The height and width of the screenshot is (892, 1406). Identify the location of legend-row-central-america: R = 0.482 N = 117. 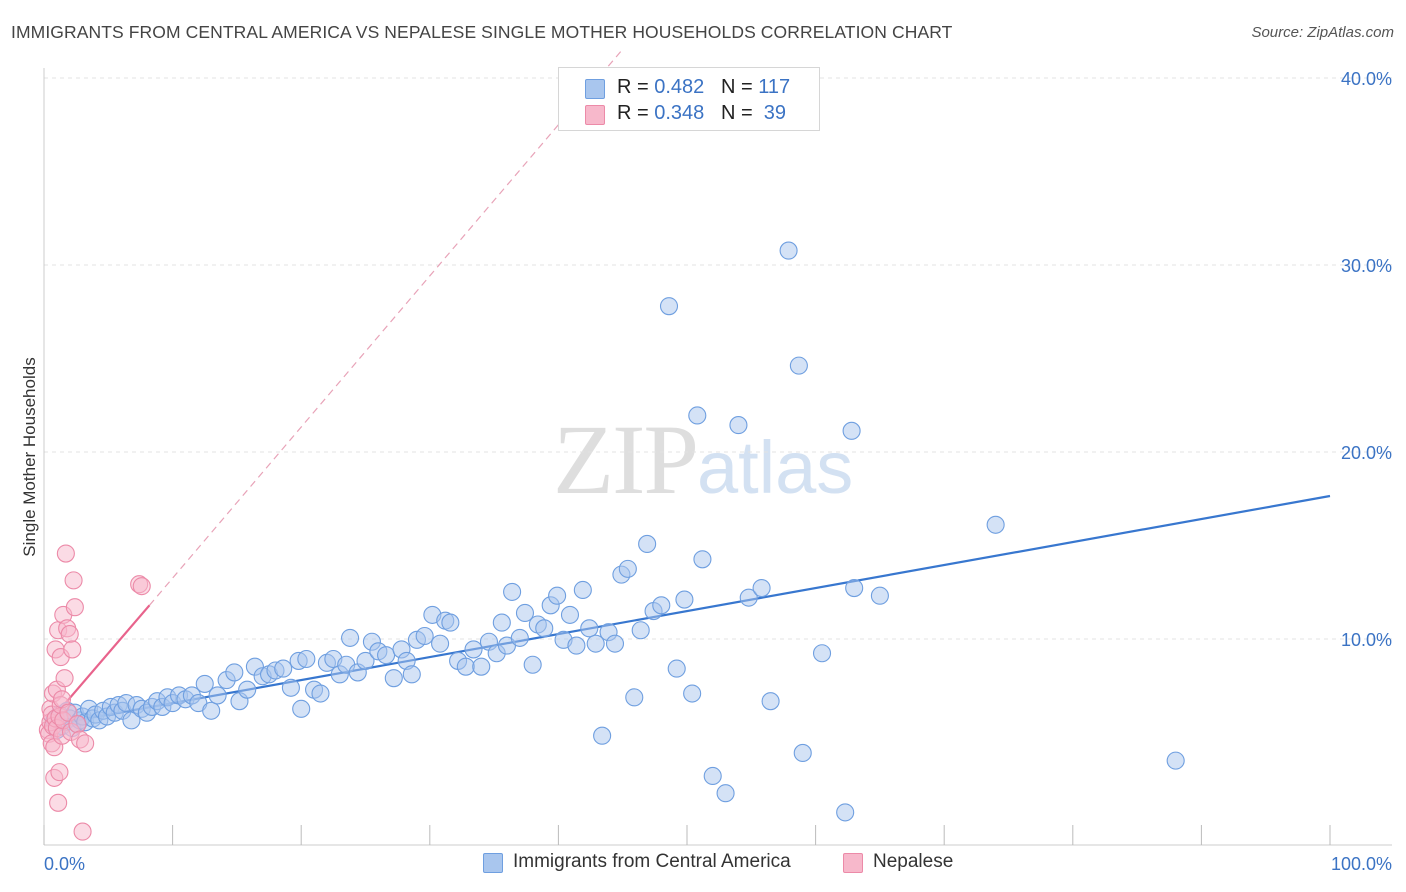
(687, 89).